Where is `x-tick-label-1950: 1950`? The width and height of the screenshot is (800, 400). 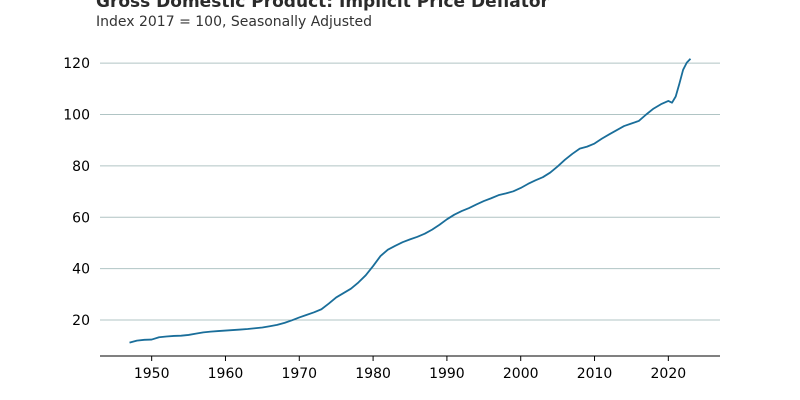
x-tick-label-1950: 1950 is located at coordinates (152, 374).